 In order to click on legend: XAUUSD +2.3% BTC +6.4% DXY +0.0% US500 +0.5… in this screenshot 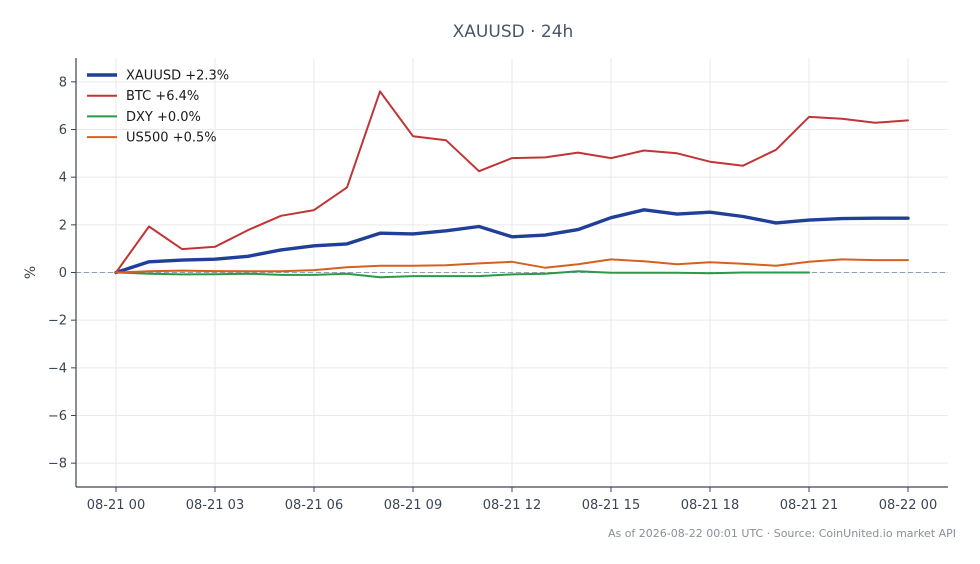, I will do `click(158, 107)`.